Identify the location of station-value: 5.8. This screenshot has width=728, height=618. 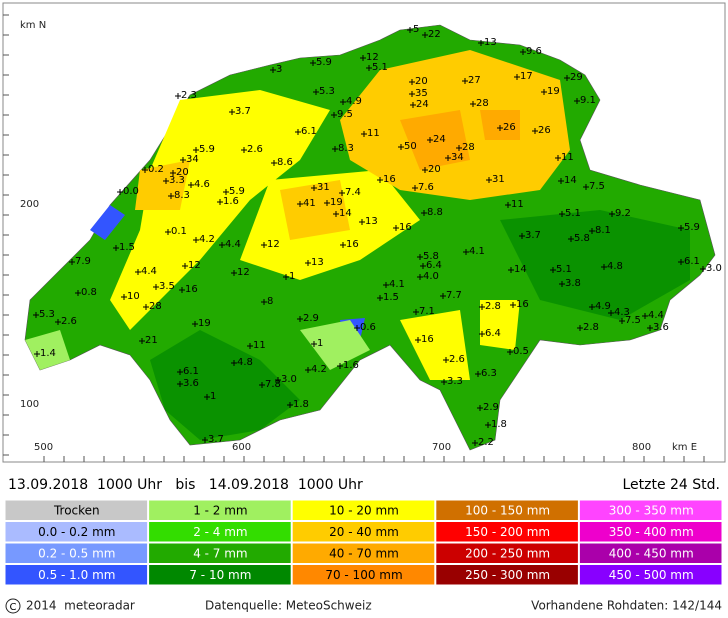
(582, 238).